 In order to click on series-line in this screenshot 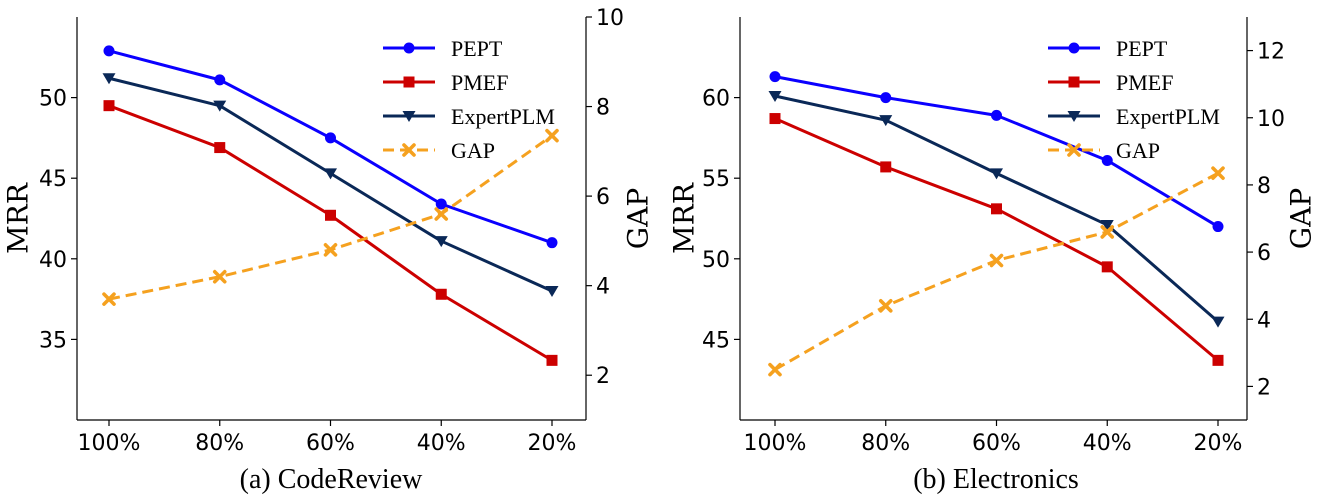, I will do `click(996, 271)`.